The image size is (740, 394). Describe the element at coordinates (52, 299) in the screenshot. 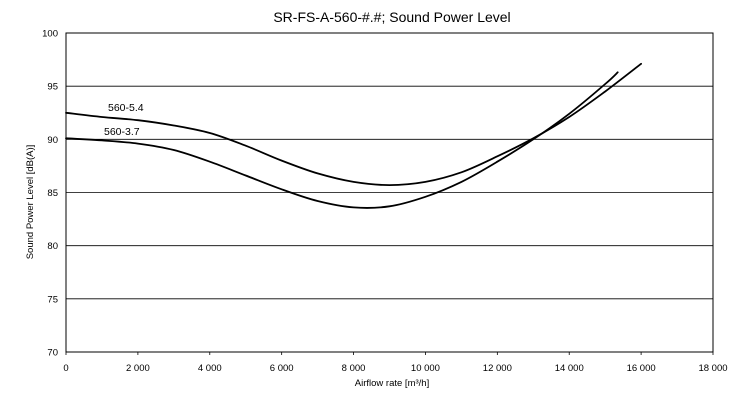

I see `y-tick-label: 75` at that location.